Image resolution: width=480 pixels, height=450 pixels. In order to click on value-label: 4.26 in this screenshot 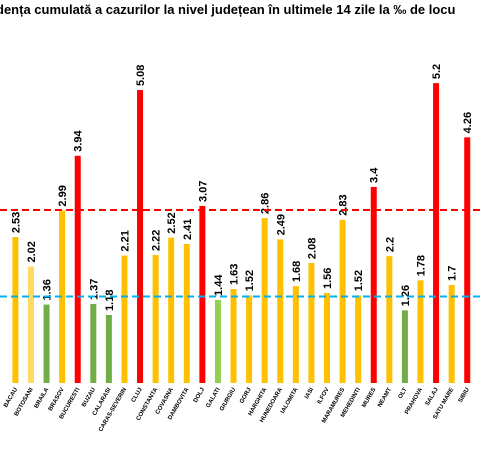, I will do `click(468, 122)`.